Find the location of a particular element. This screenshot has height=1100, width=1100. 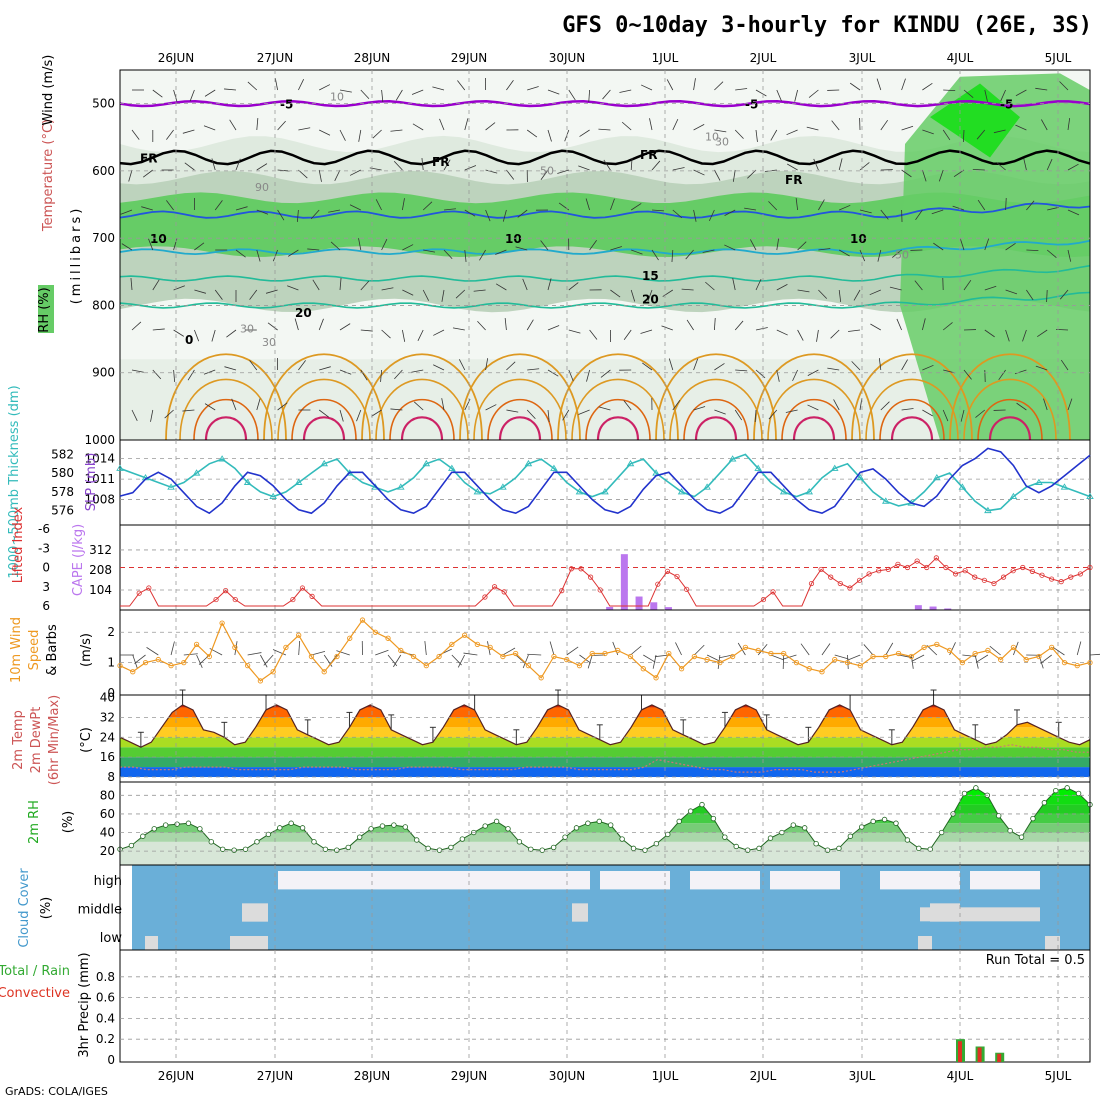

cloud-gap is located at coordinates (126, 907).